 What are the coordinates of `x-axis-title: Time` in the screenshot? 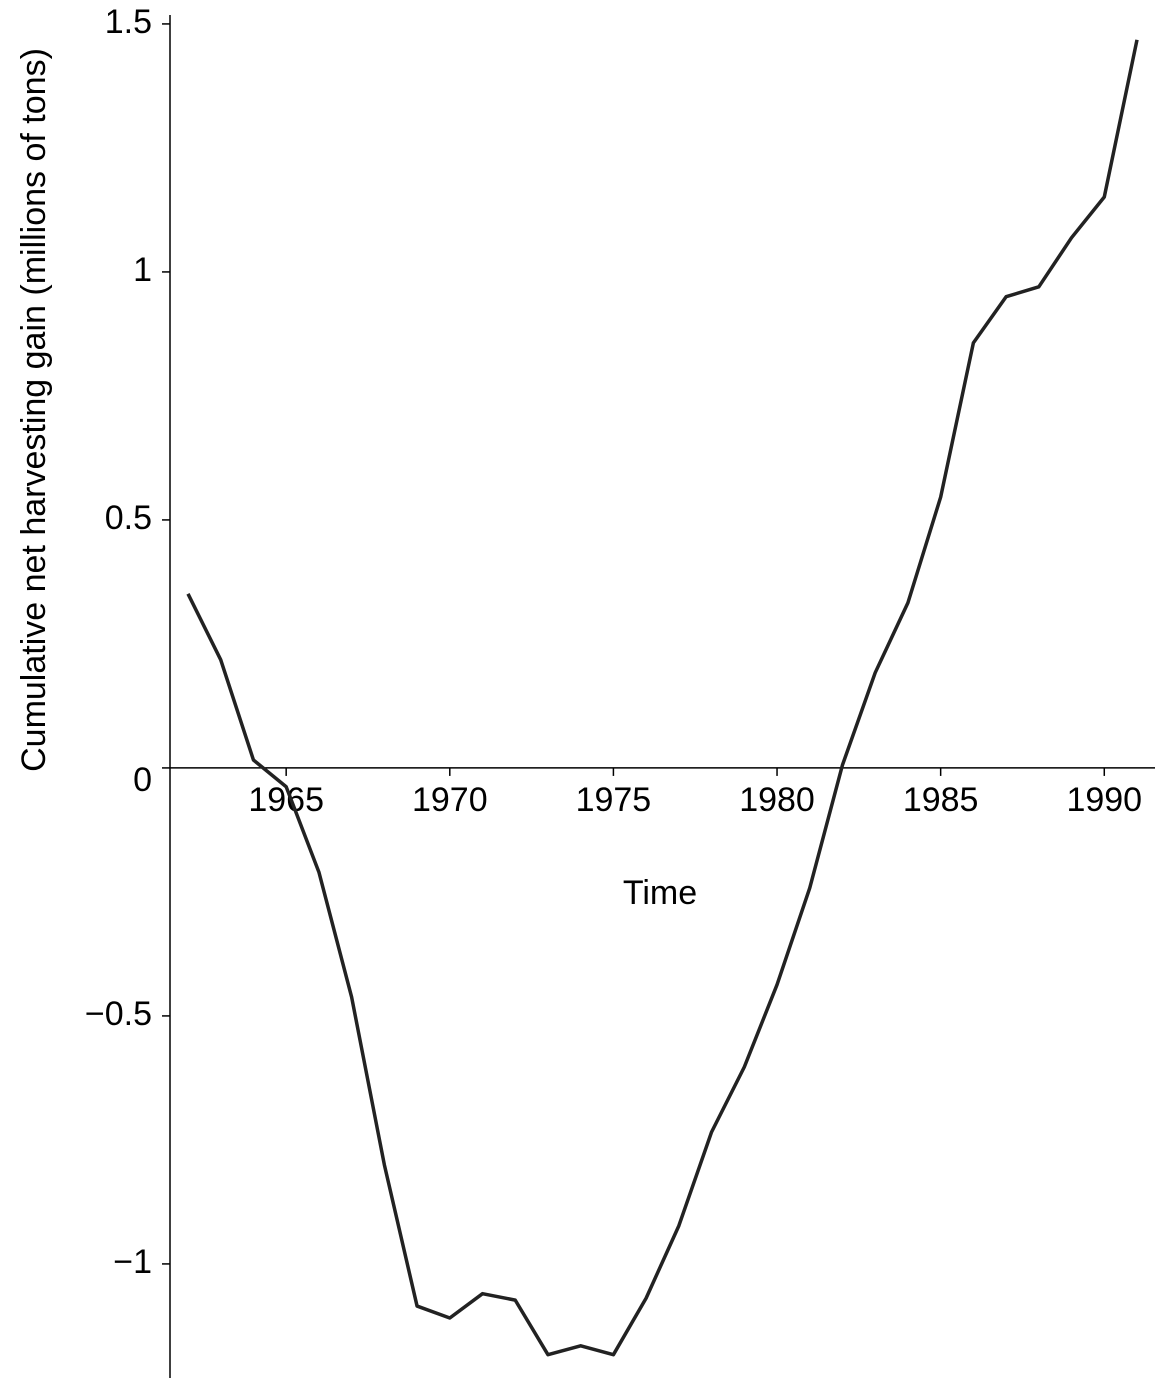 It's located at (660, 893).